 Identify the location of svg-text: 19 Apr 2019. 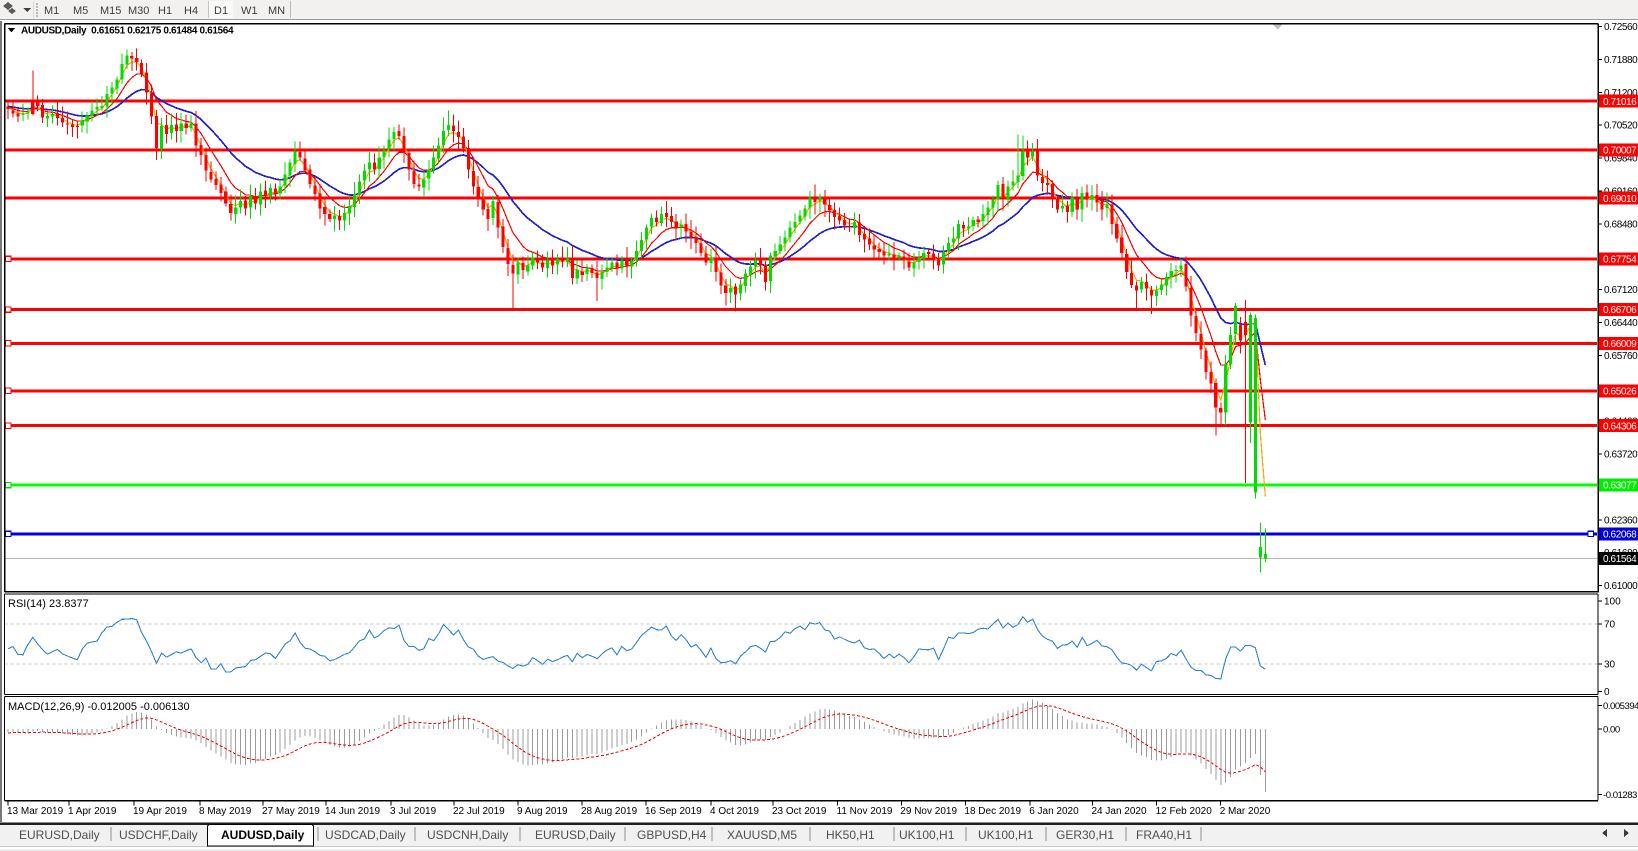
(160, 811).